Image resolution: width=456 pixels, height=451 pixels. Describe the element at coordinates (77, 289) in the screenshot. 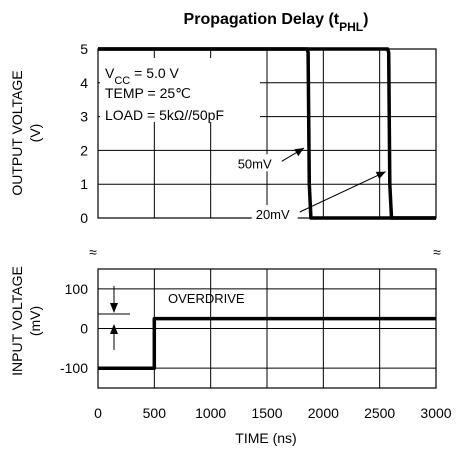

I see `bottom-y-tick-label: 100` at that location.